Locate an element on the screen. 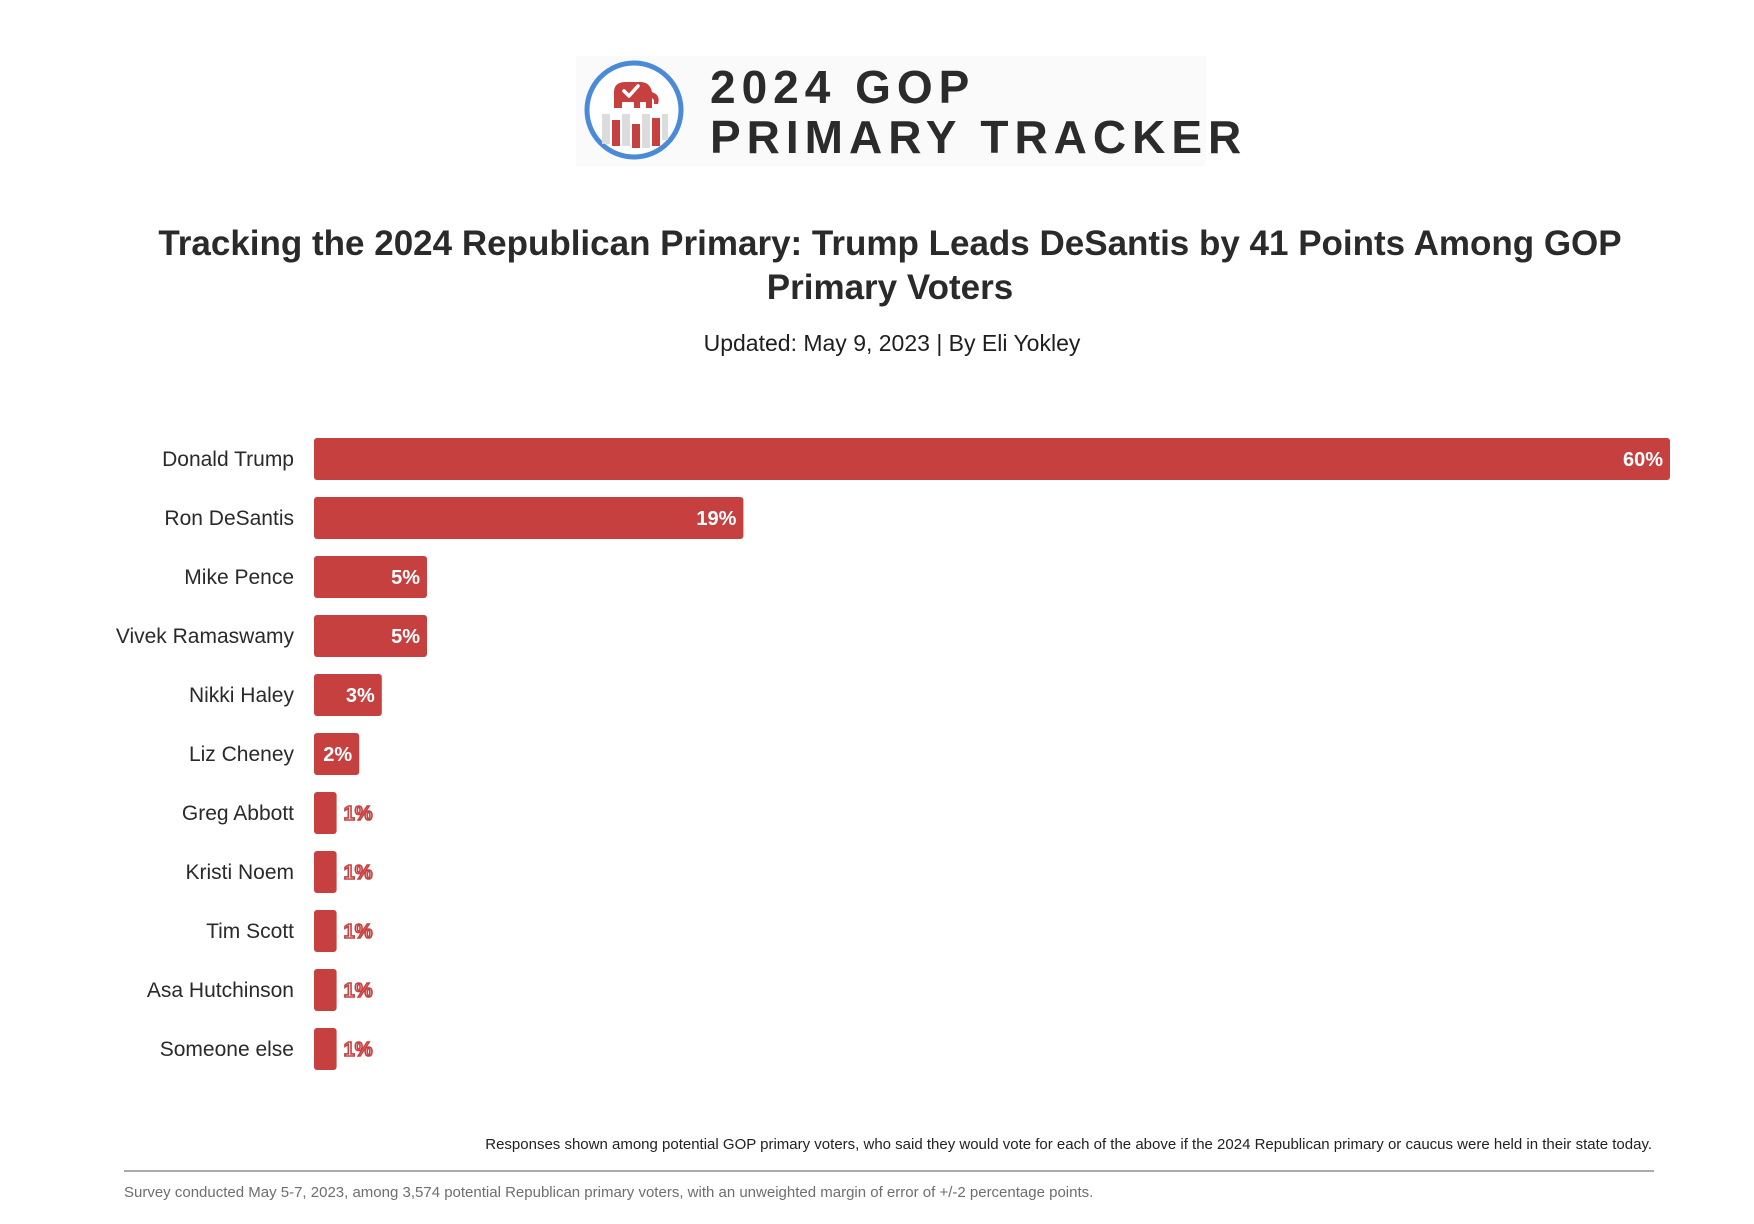 This screenshot has height=1224, width=1754. category-label: Asa Hutchinson is located at coordinates (220, 990).